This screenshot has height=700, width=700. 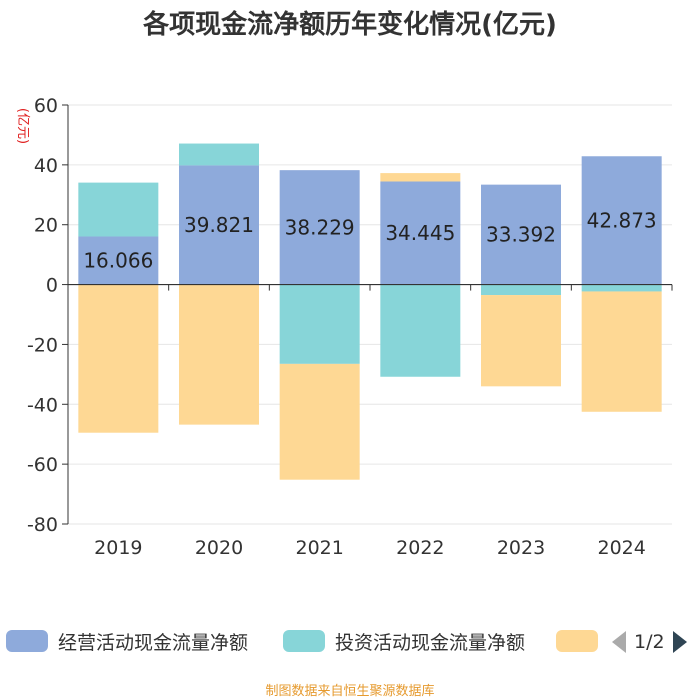 I want to click on y-tick-label: 0, so click(x=52, y=286).